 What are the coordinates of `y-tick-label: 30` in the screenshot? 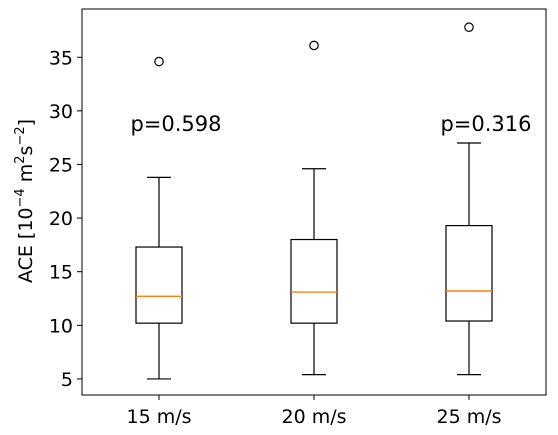 It's located at (61, 112).